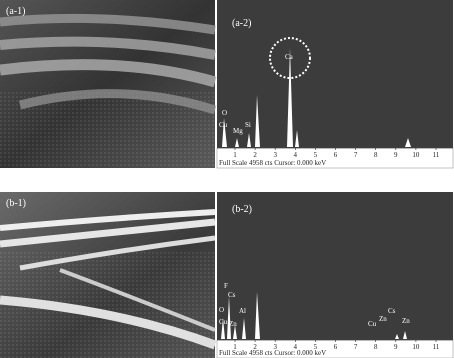  What do you see at coordinates (15, 11) in the screenshot?
I see `panel-label: (a-1)` at bounding box center [15, 11].